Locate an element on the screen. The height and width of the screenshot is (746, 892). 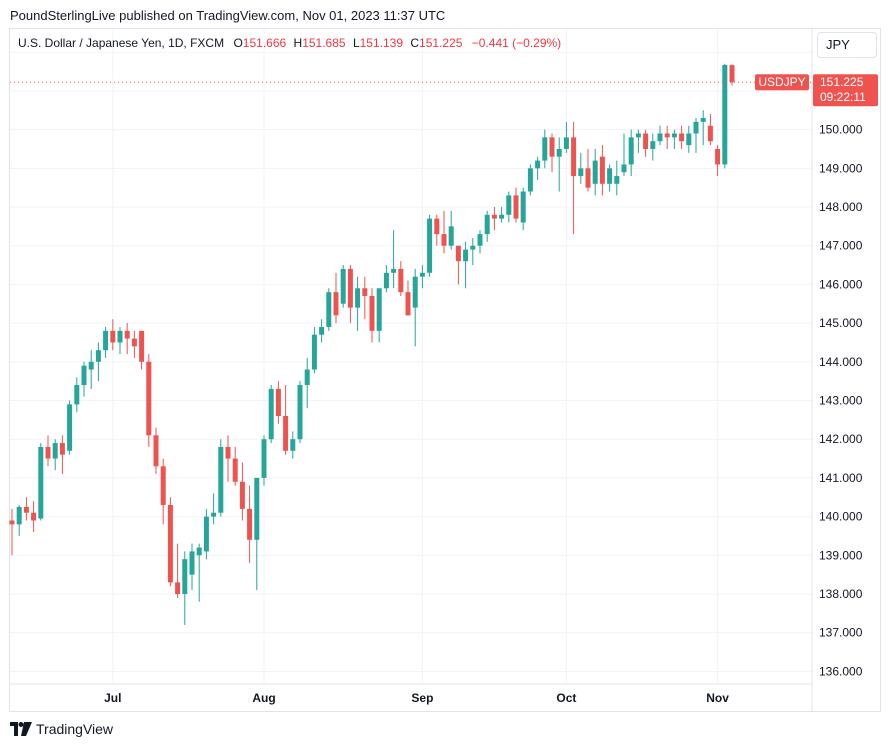
tradingview-brand: TradingView is located at coordinates (75, 729).